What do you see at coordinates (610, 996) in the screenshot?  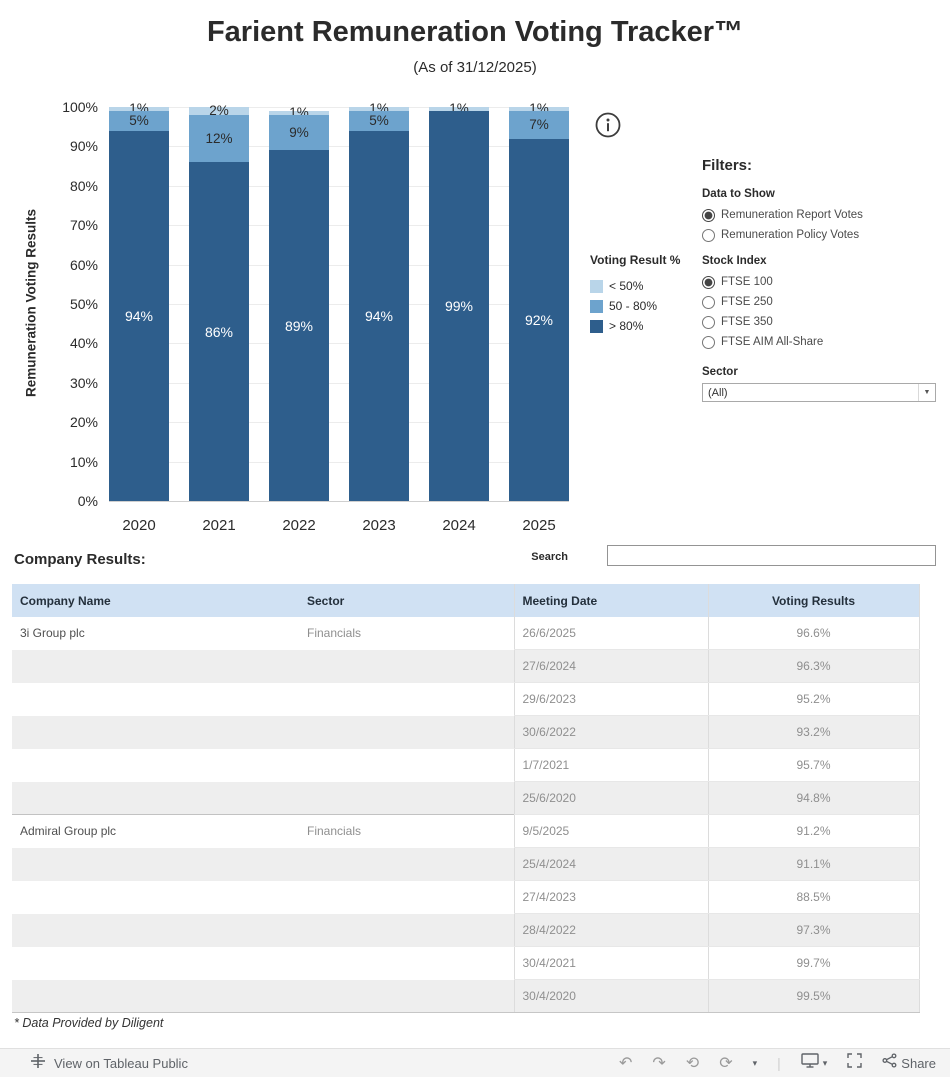 I see `cell-meeting-date: 30/4/2020` at bounding box center [610, 996].